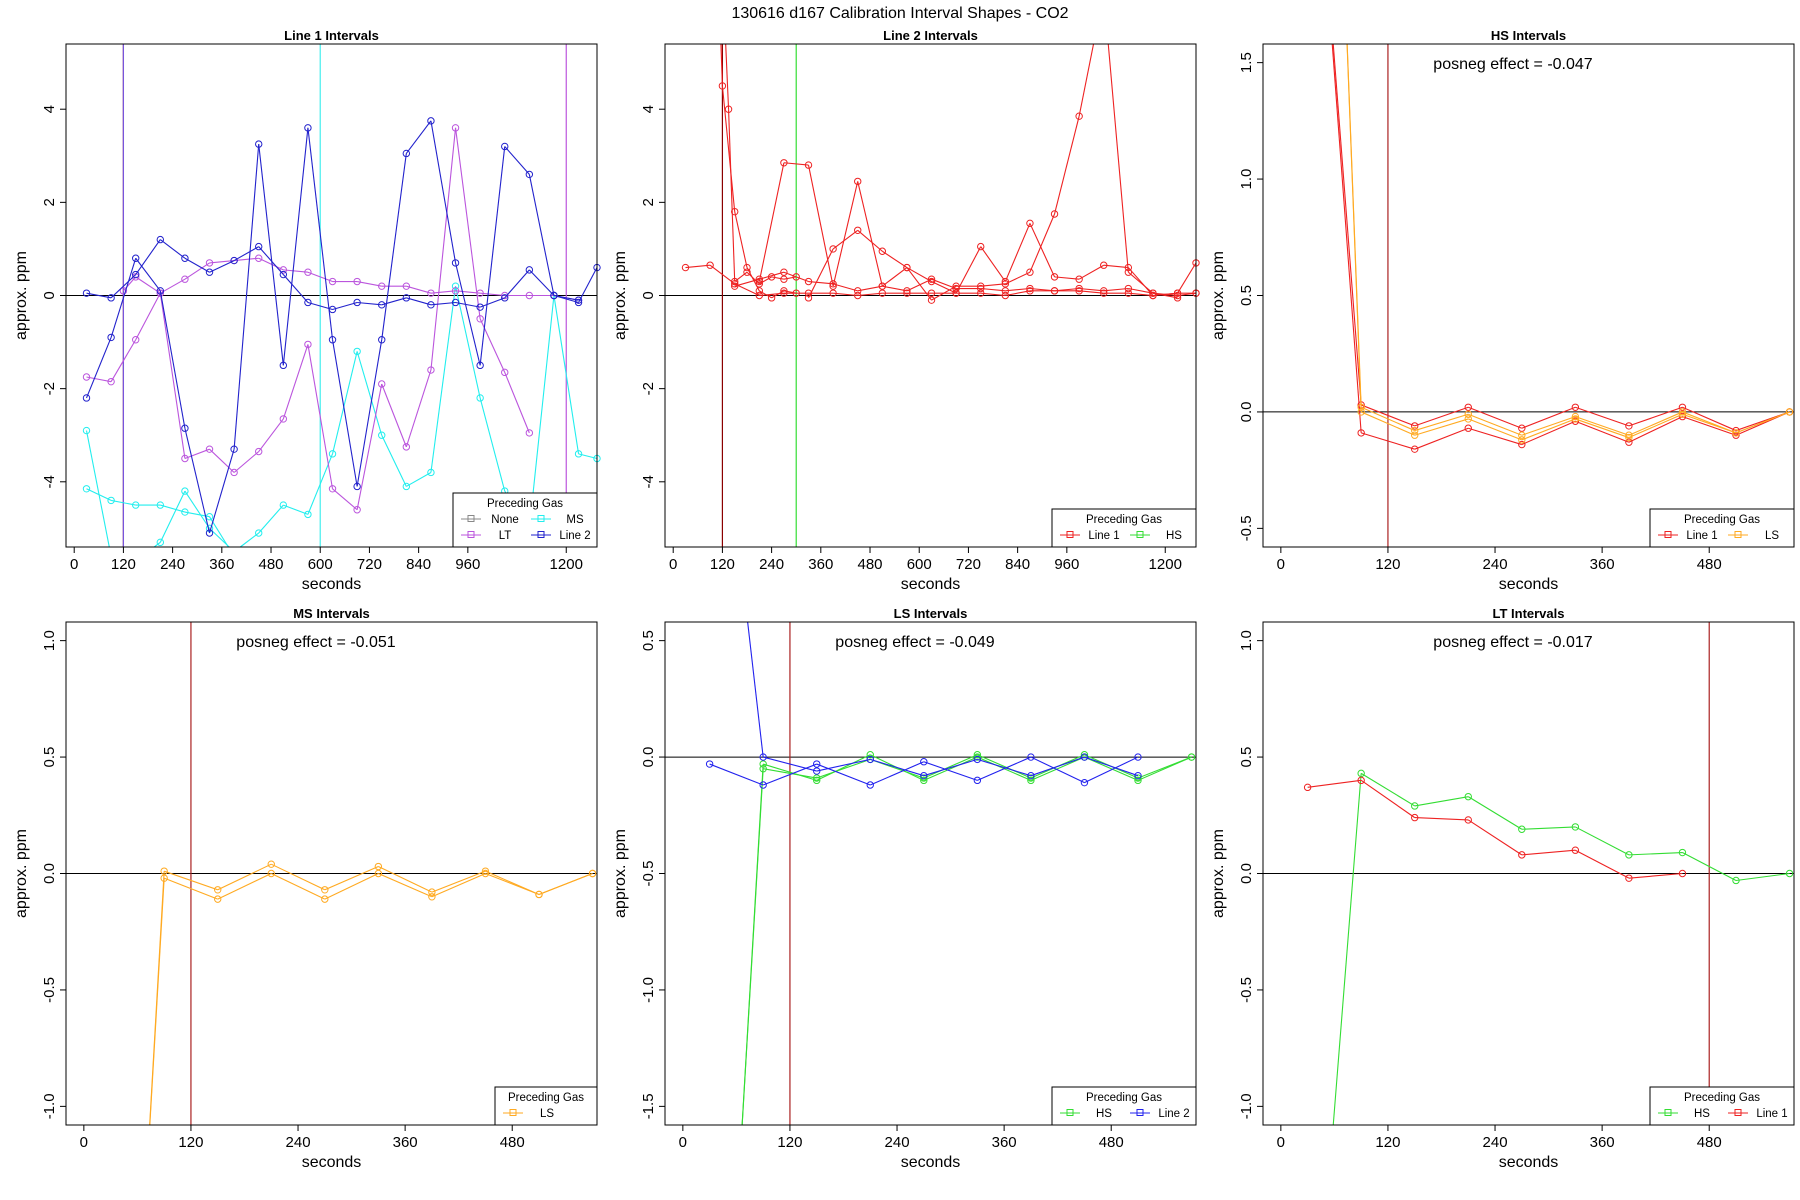 The image size is (1800, 1200). What do you see at coordinates (49, 109) in the screenshot?
I see `y-tick-label: 4` at bounding box center [49, 109].